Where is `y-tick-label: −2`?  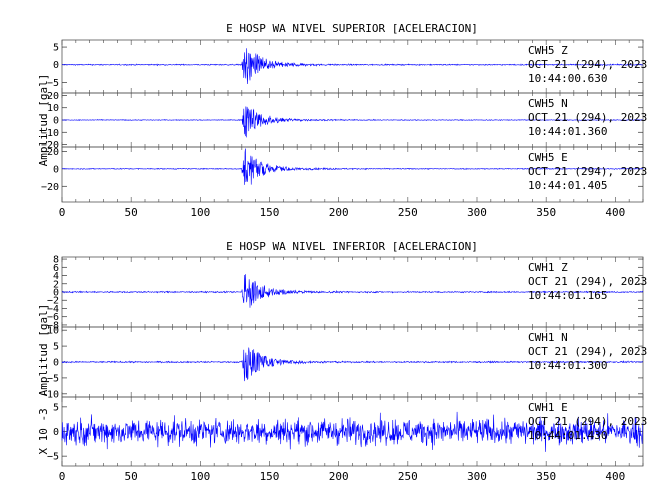 y-tick-label: −2 is located at coordinates (53, 301).